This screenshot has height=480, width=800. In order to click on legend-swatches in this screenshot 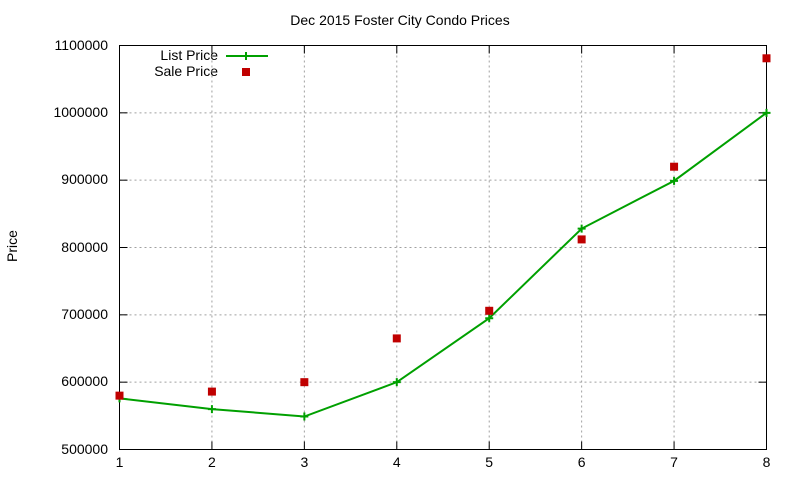, I will do `click(247, 64)`.